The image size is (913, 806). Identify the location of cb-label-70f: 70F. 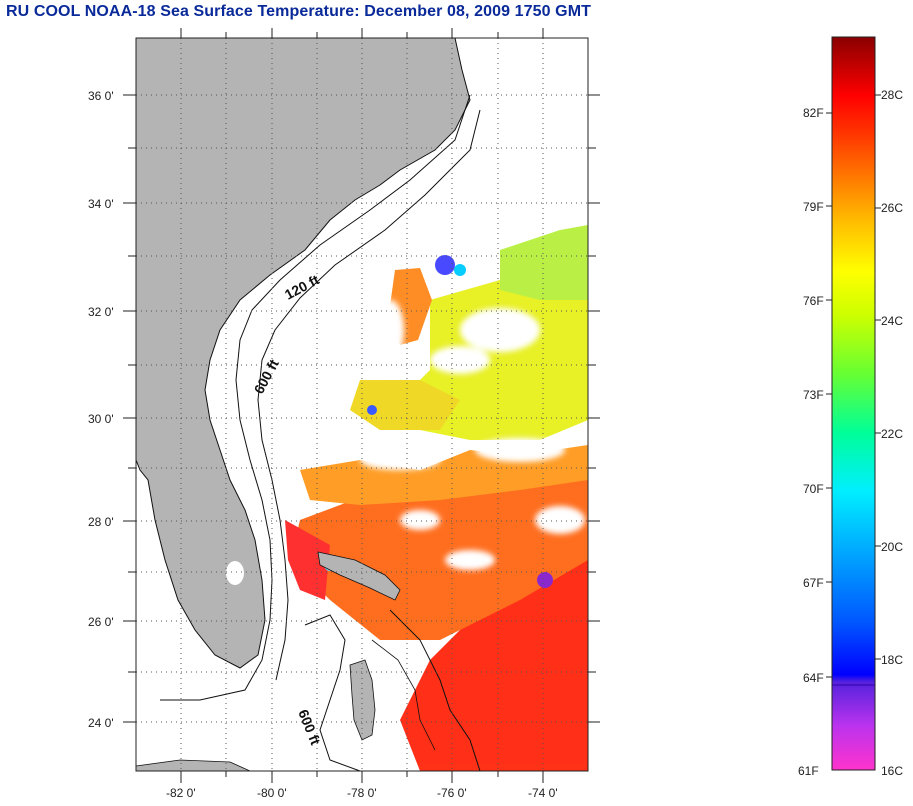
(813, 489).